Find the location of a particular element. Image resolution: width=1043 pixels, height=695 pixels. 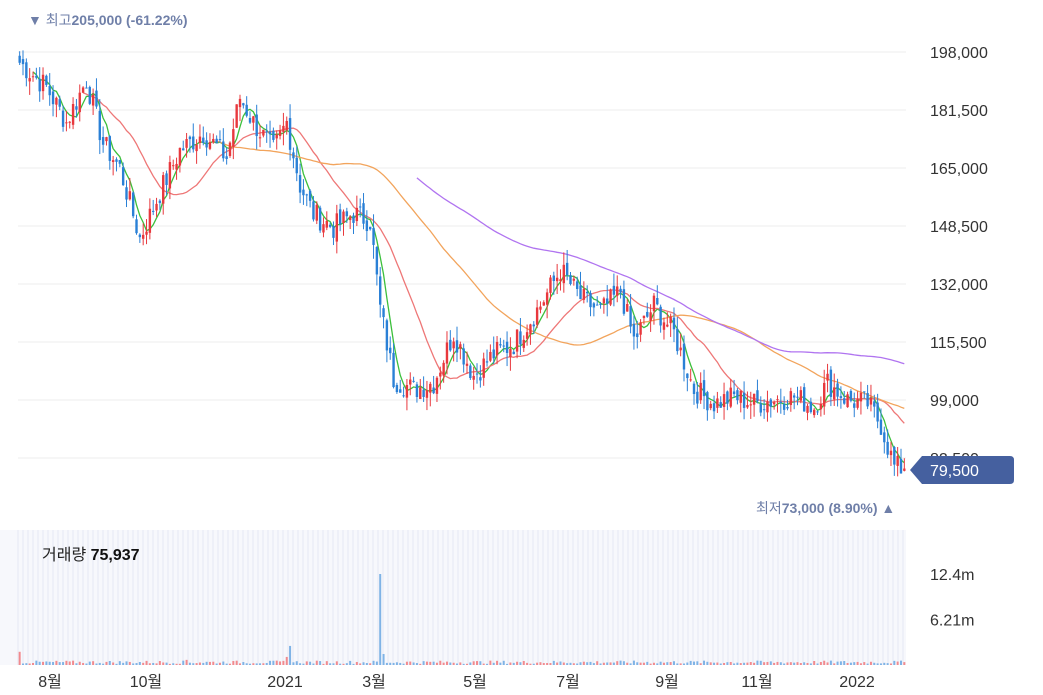

price-tick-label: 165,000 is located at coordinates (959, 169).